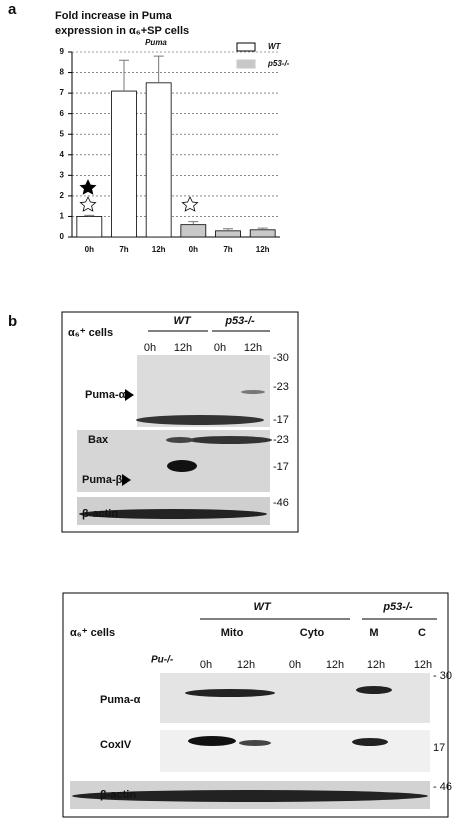 The width and height of the screenshot is (474, 827). I want to click on y-tick-label: 8, so click(62, 72).